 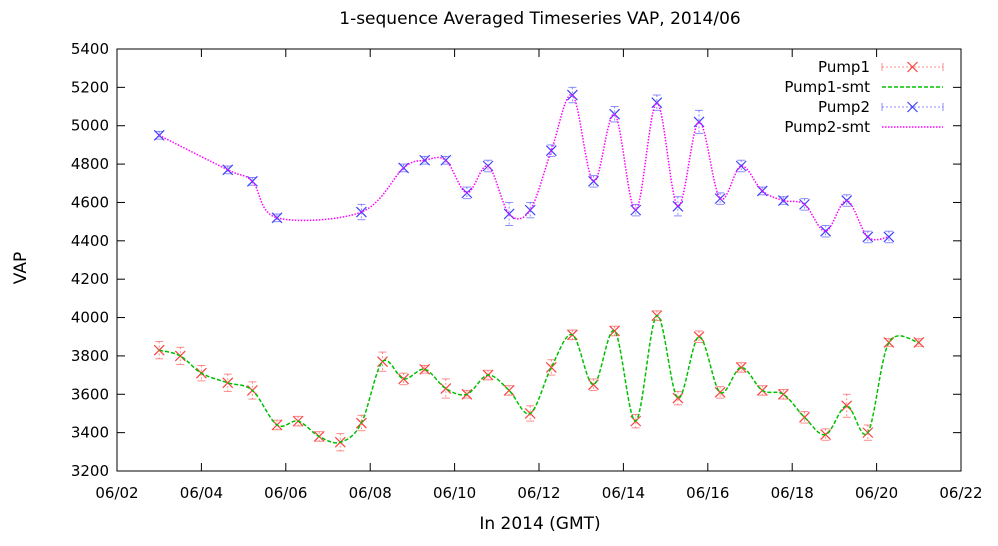 What do you see at coordinates (90, 279) in the screenshot?
I see `y-tick-label: 4200` at bounding box center [90, 279].